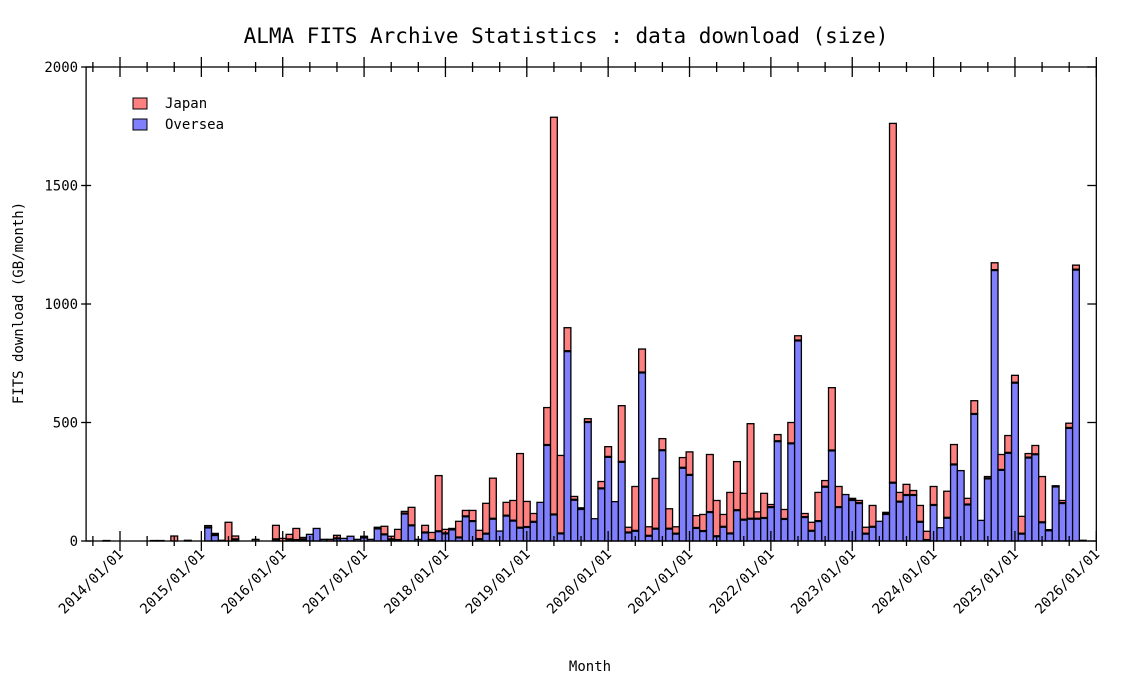 The image size is (1133, 680). Describe the element at coordinates (498, 582) in the screenshot. I see `x-tick-label: 2019/01/01` at that location.